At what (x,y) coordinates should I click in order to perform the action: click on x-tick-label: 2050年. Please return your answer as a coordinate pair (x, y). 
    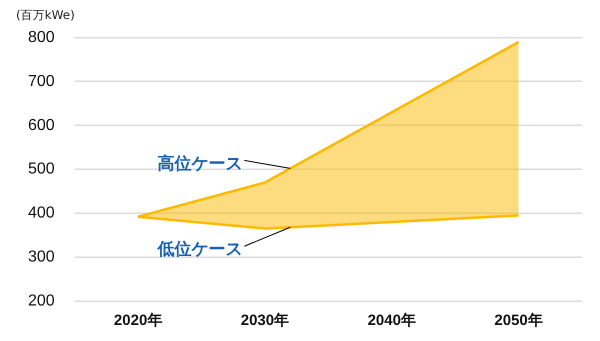
    Looking at the image, I should click on (518, 321).